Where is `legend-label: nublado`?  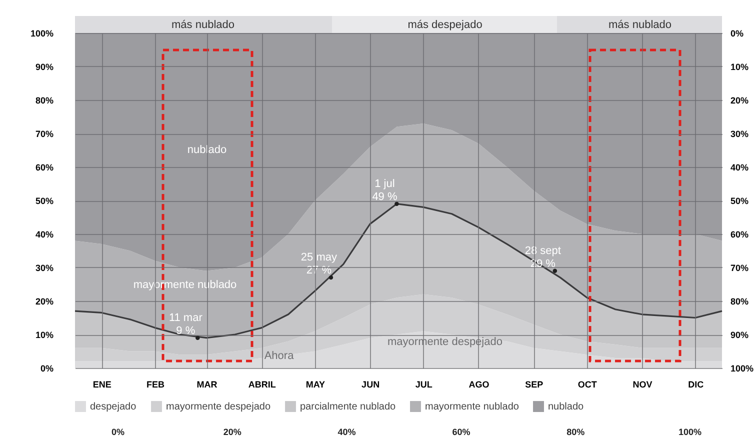 legend-label: nublado is located at coordinates (566, 407).